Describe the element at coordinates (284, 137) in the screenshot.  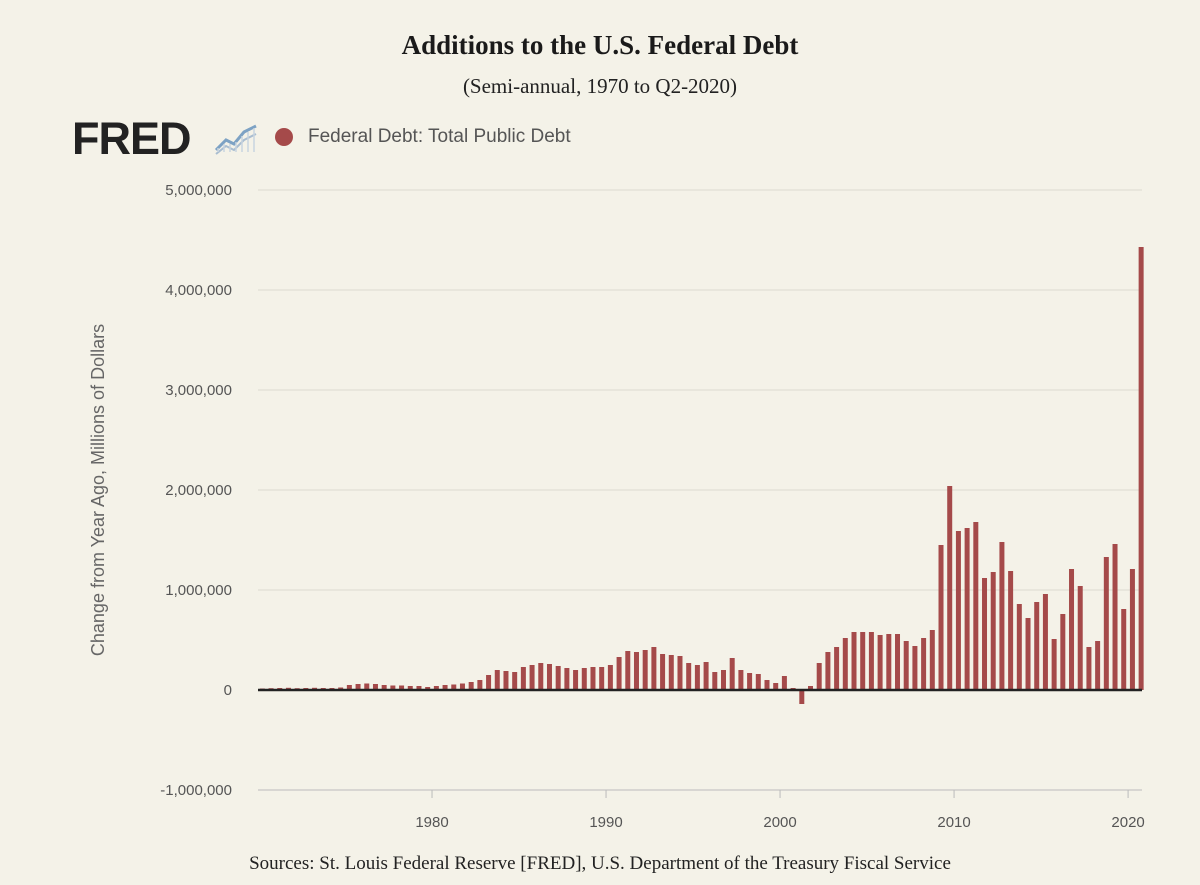
I see `legend-marker` at that location.